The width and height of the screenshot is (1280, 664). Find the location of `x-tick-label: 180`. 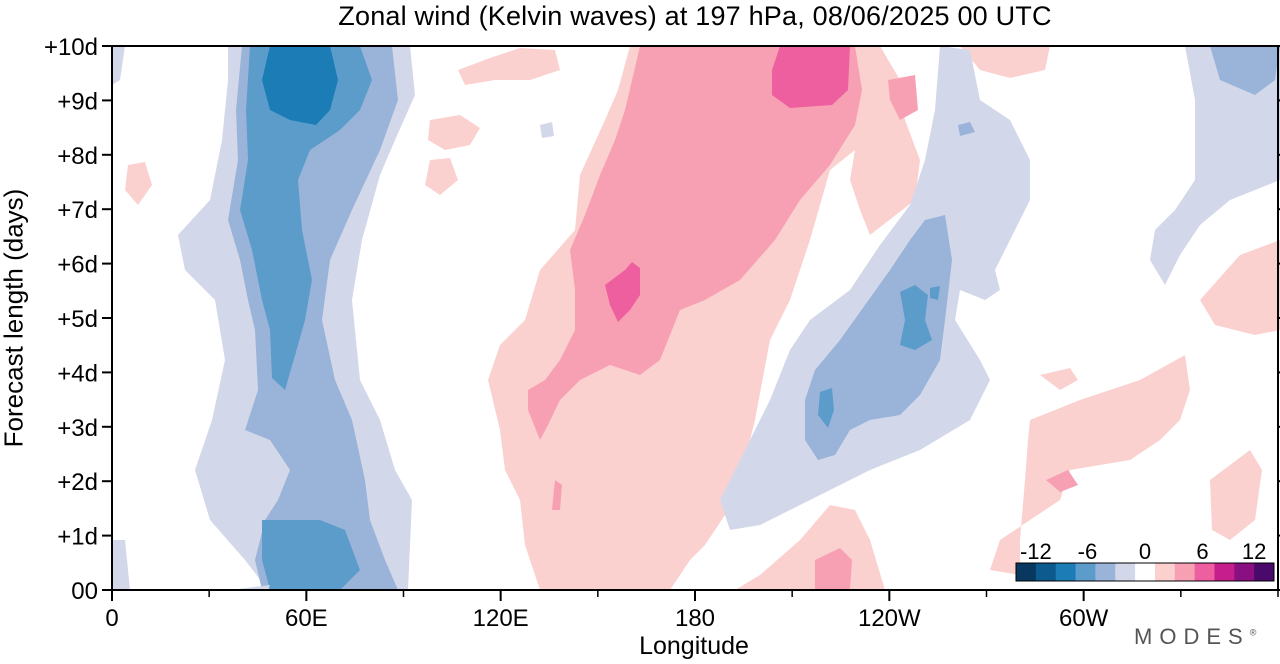

x-tick-label: 180 is located at coordinates (695, 618).